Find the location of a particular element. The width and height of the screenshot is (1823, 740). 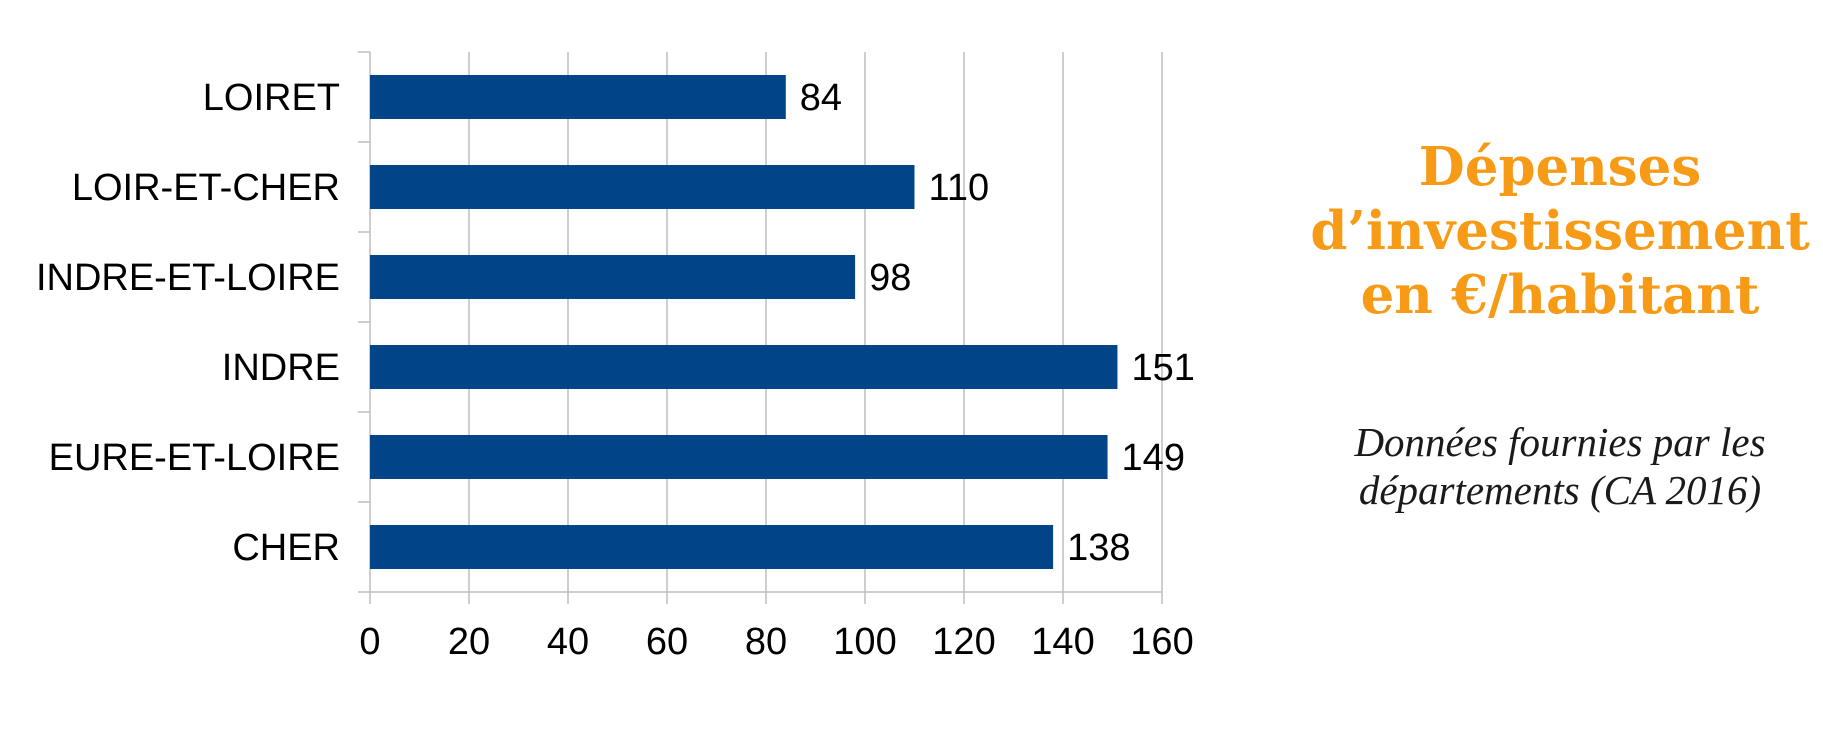

data-label: 98 is located at coordinates (890, 278).